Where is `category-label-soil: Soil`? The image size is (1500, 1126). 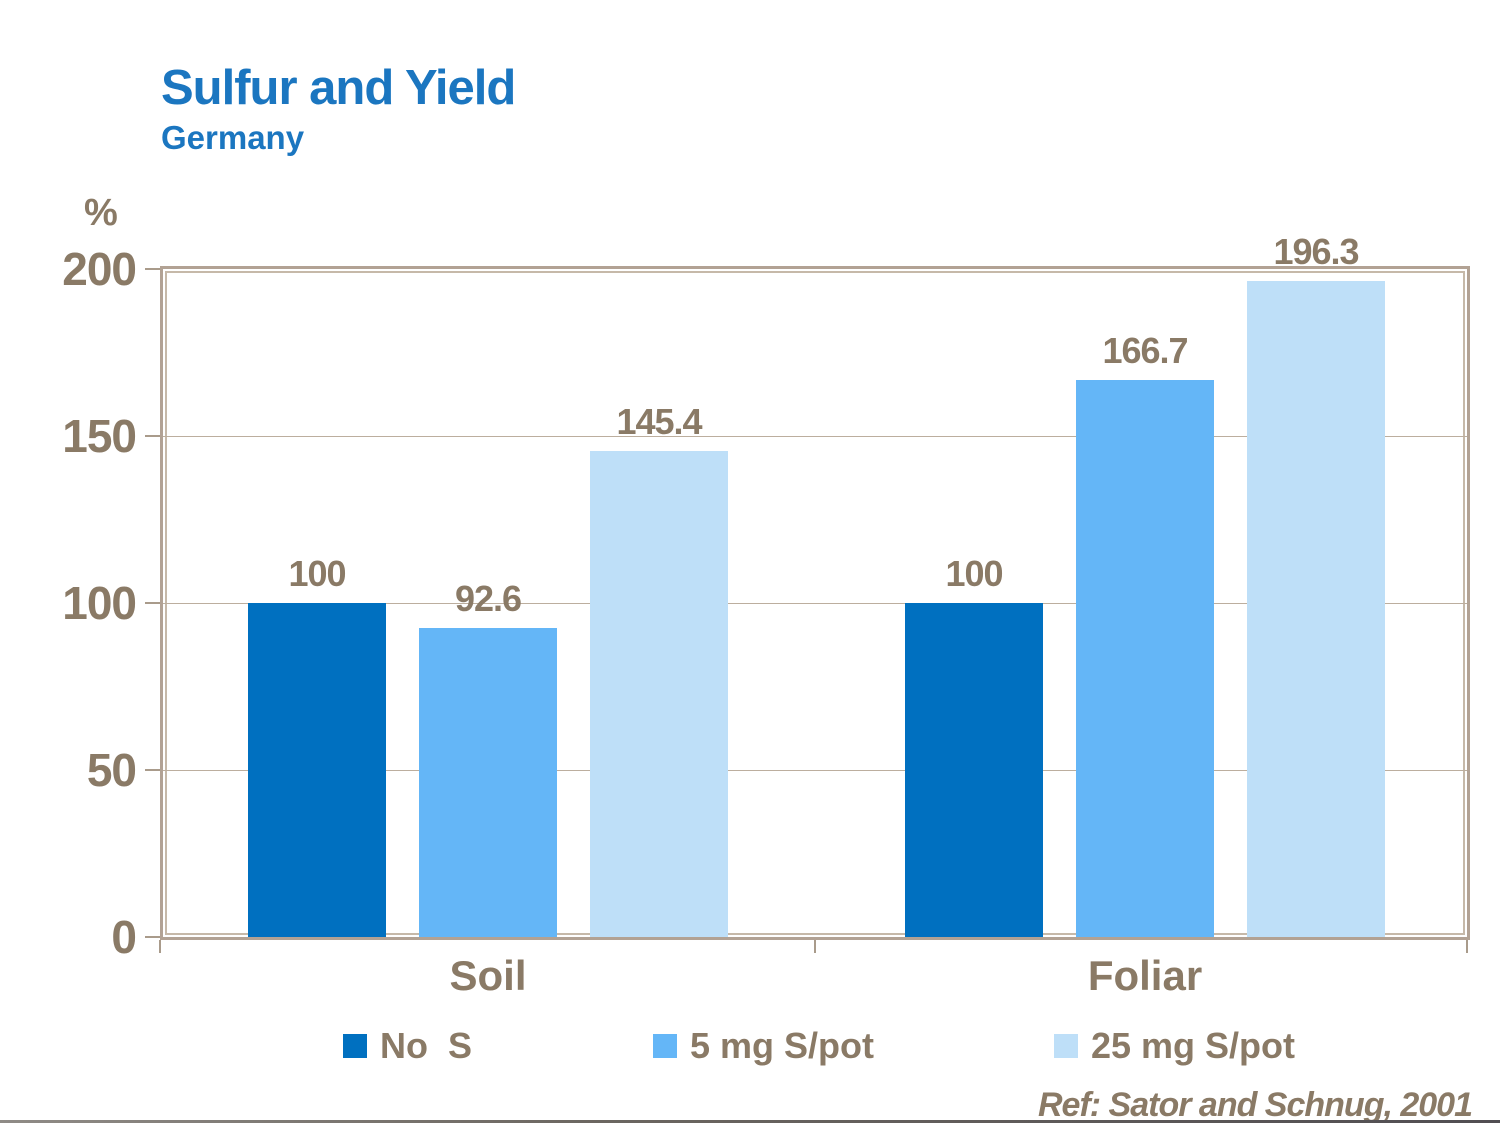 category-label-soil: Soil is located at coordinates (488, 975).